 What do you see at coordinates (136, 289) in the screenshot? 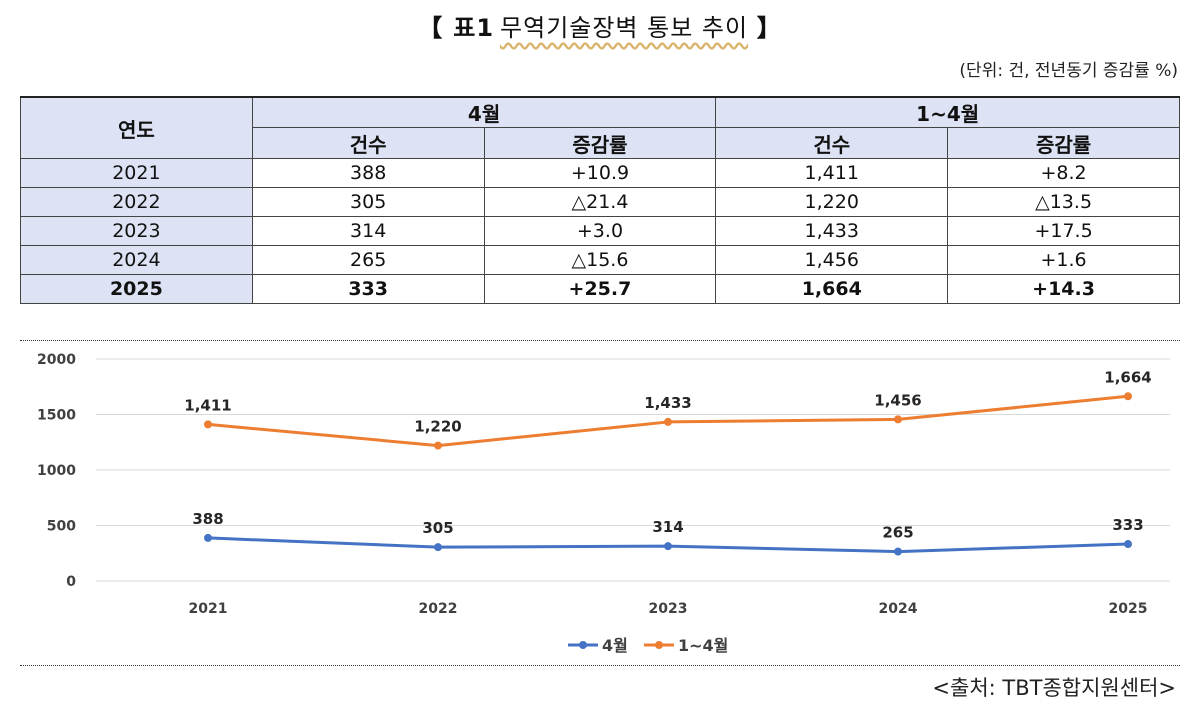
I see `year-cell: 2025` at bounding box center [136, 289].